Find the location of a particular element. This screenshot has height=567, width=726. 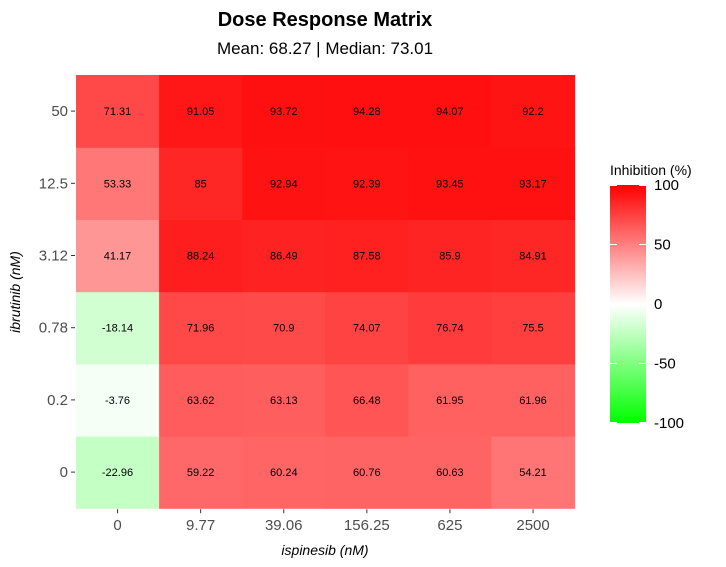

cell-value-label: 88.24 is located at coordinates (201, 257).